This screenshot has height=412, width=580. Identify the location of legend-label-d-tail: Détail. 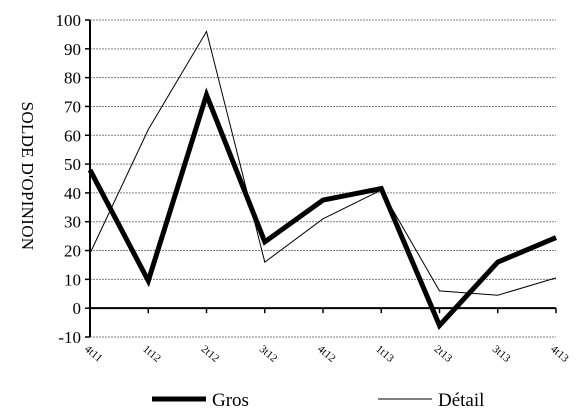
(461, 400).